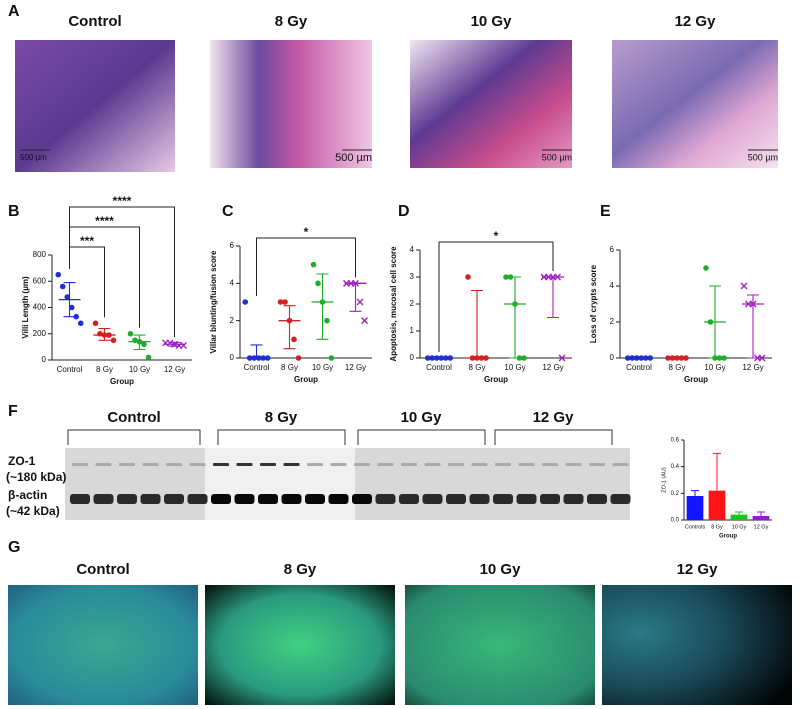 The height and width of the screenshot is (709, 800). Describe the element at coordinates (554, 417) in the screenshot. I see `lane-label: 12 Gy` at that location.